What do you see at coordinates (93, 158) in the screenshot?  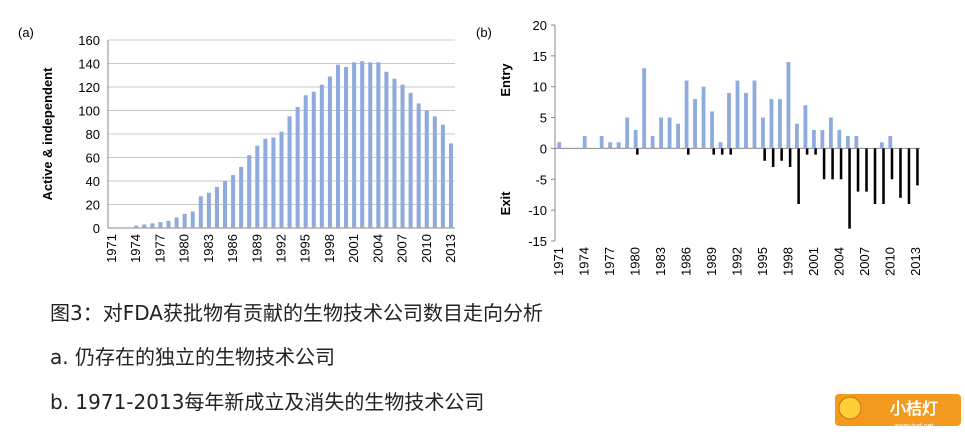 I see `y-tick-label: 60` at bounding box center [93, 158].